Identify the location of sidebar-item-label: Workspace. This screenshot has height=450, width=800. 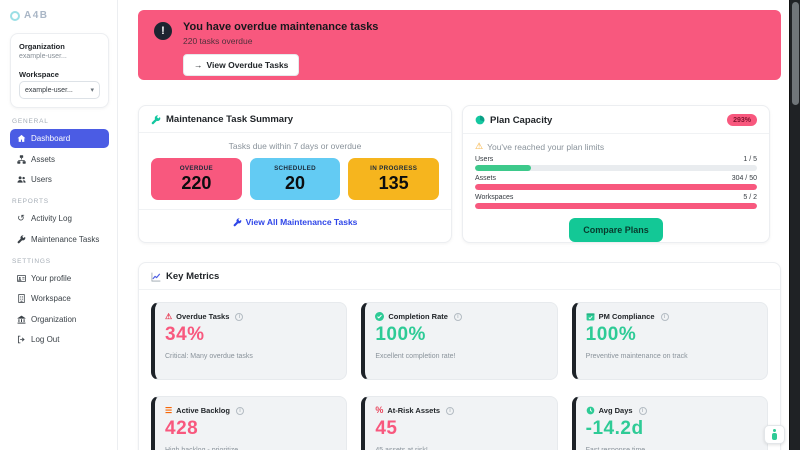
(51, 298).